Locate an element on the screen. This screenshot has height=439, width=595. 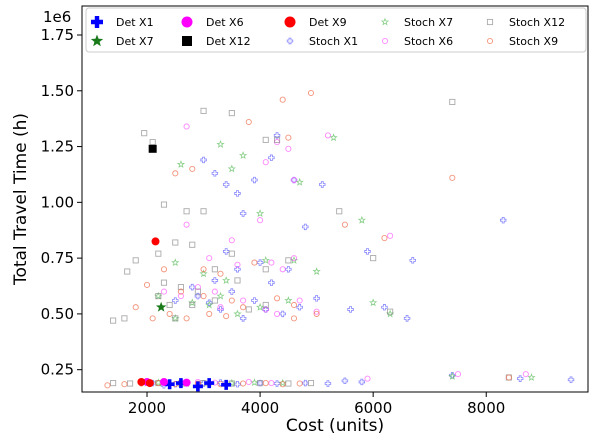
legend-label: Det X7 is located at coordinates (135, 41).